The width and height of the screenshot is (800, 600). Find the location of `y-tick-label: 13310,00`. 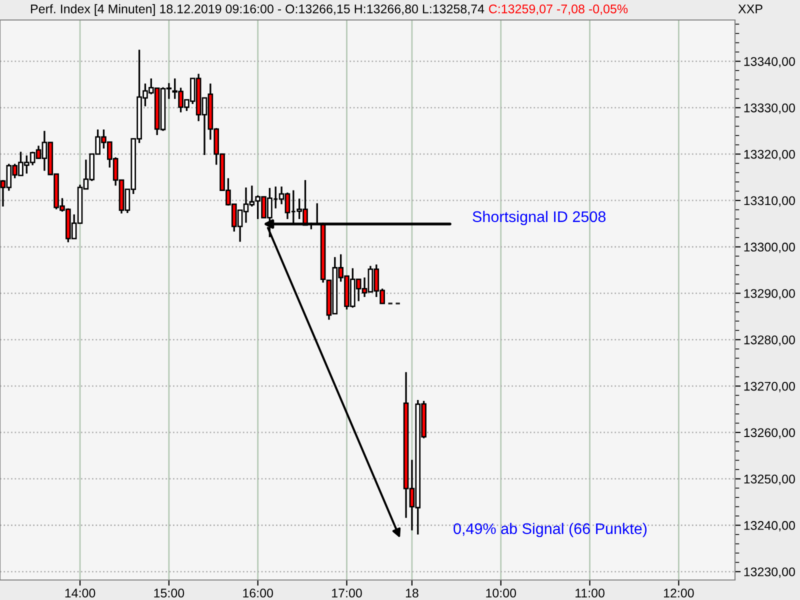

y-tick-label: 13310,00 is located at coordinates (769, 201).